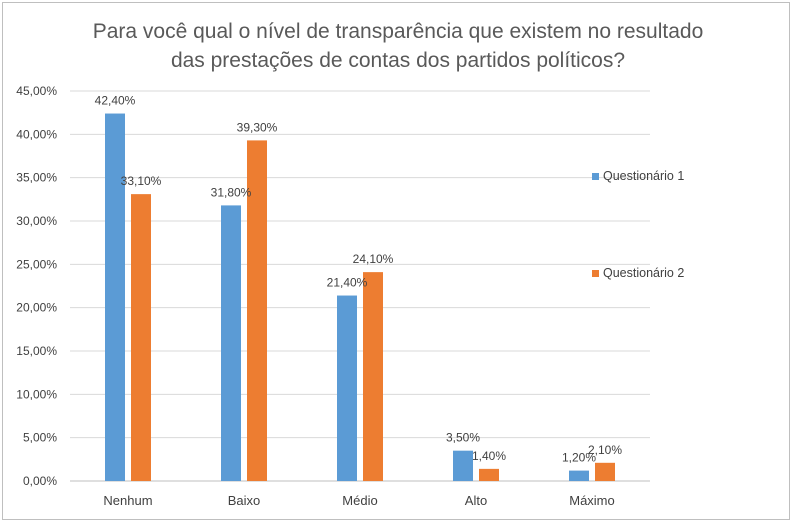  What do you see at coordinates (231, 192) in the screenshot?
I see `data-label: 31,80%` at bounding box center [231, 192].